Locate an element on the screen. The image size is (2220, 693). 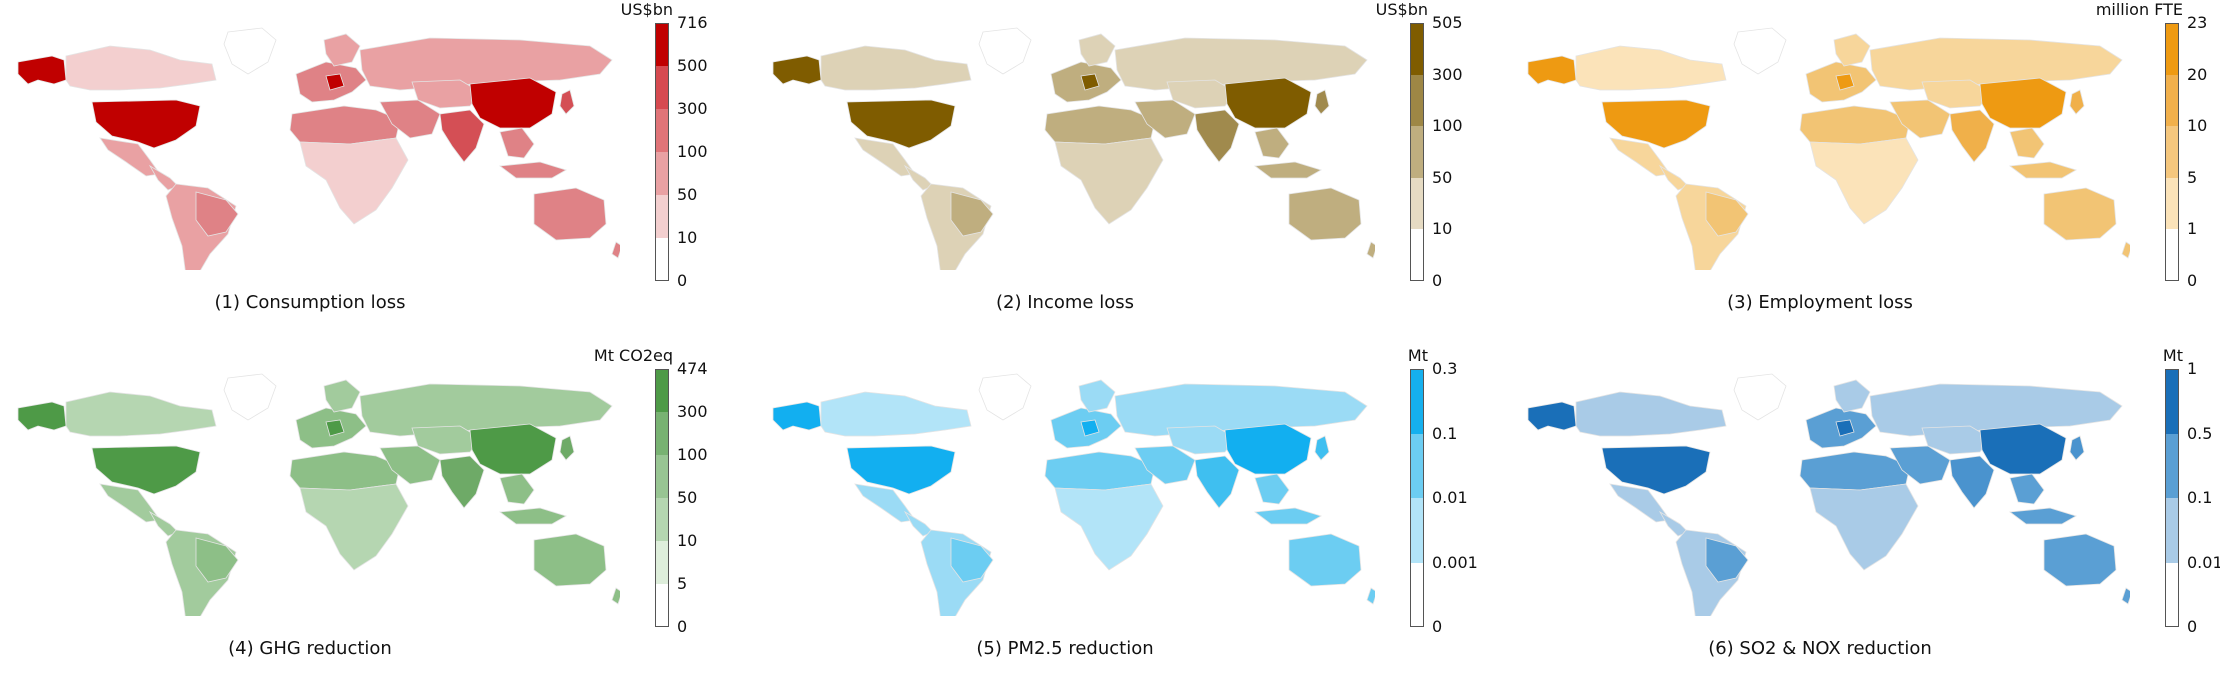
colorbar-tick-label: 505 is located at coordinates (1447, 22).